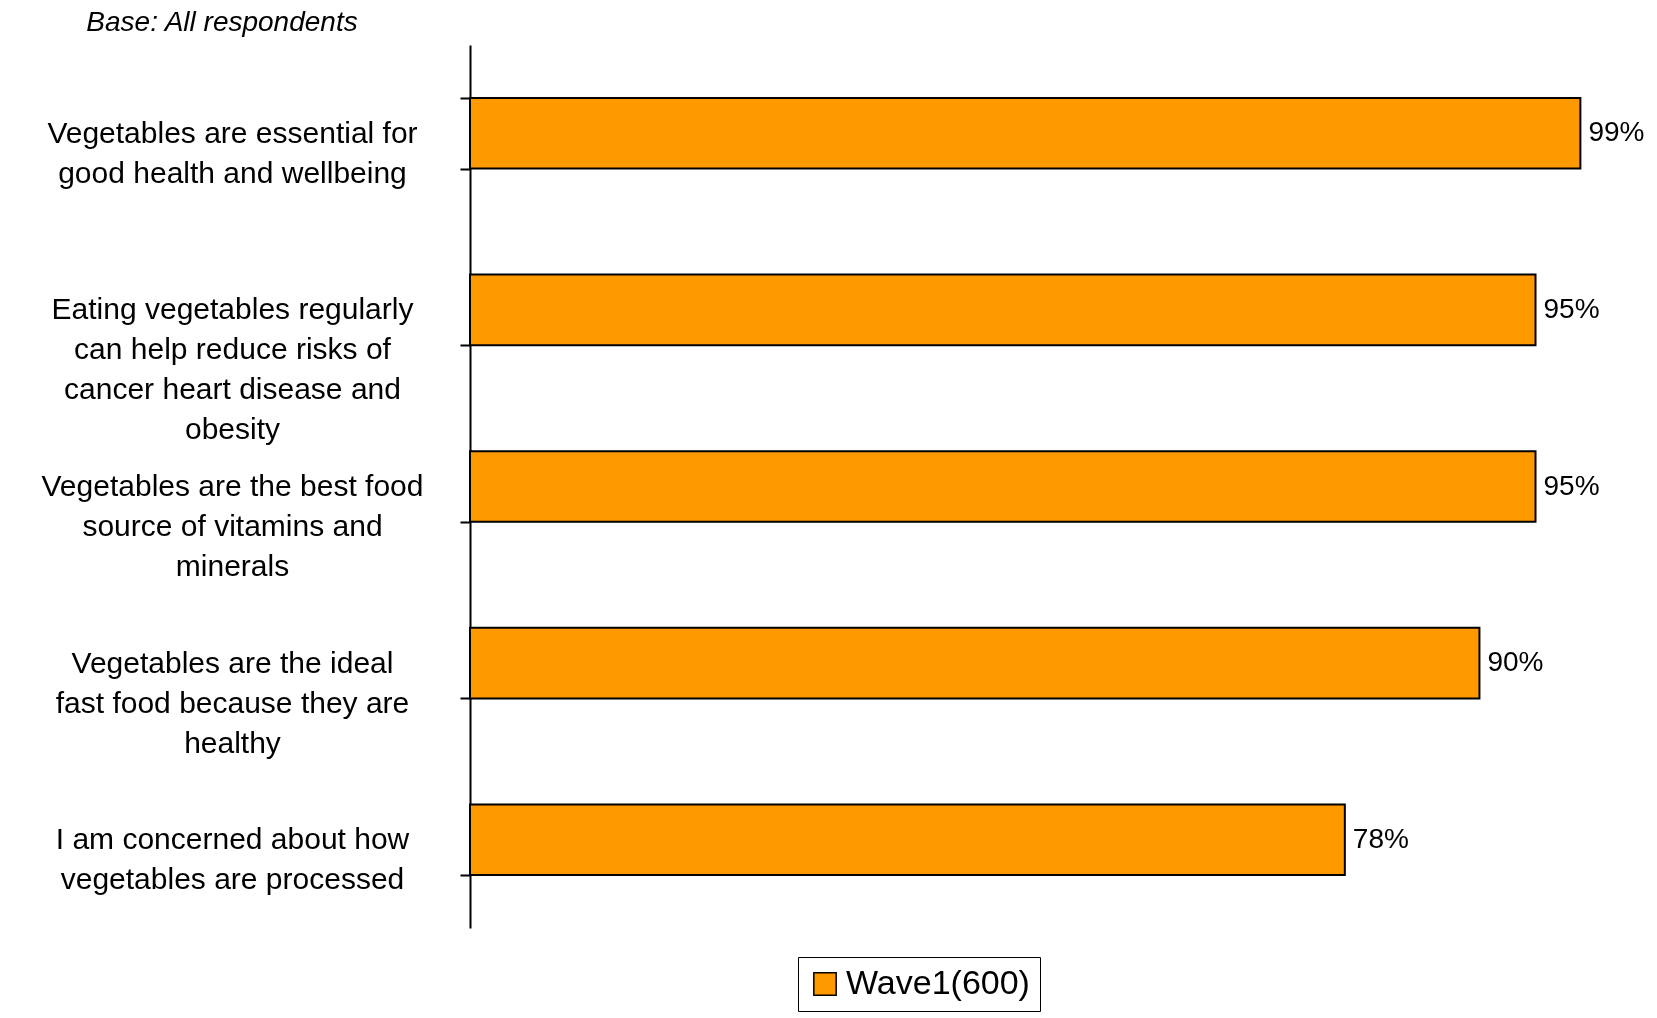 The width and height of the screenshot is (1657, 1018). What do you see at coordinates (232, 859) in the screenshot?
I see `y-tick-label: I am concerned about how vegetables are processed` at bounding box center [232, 859].